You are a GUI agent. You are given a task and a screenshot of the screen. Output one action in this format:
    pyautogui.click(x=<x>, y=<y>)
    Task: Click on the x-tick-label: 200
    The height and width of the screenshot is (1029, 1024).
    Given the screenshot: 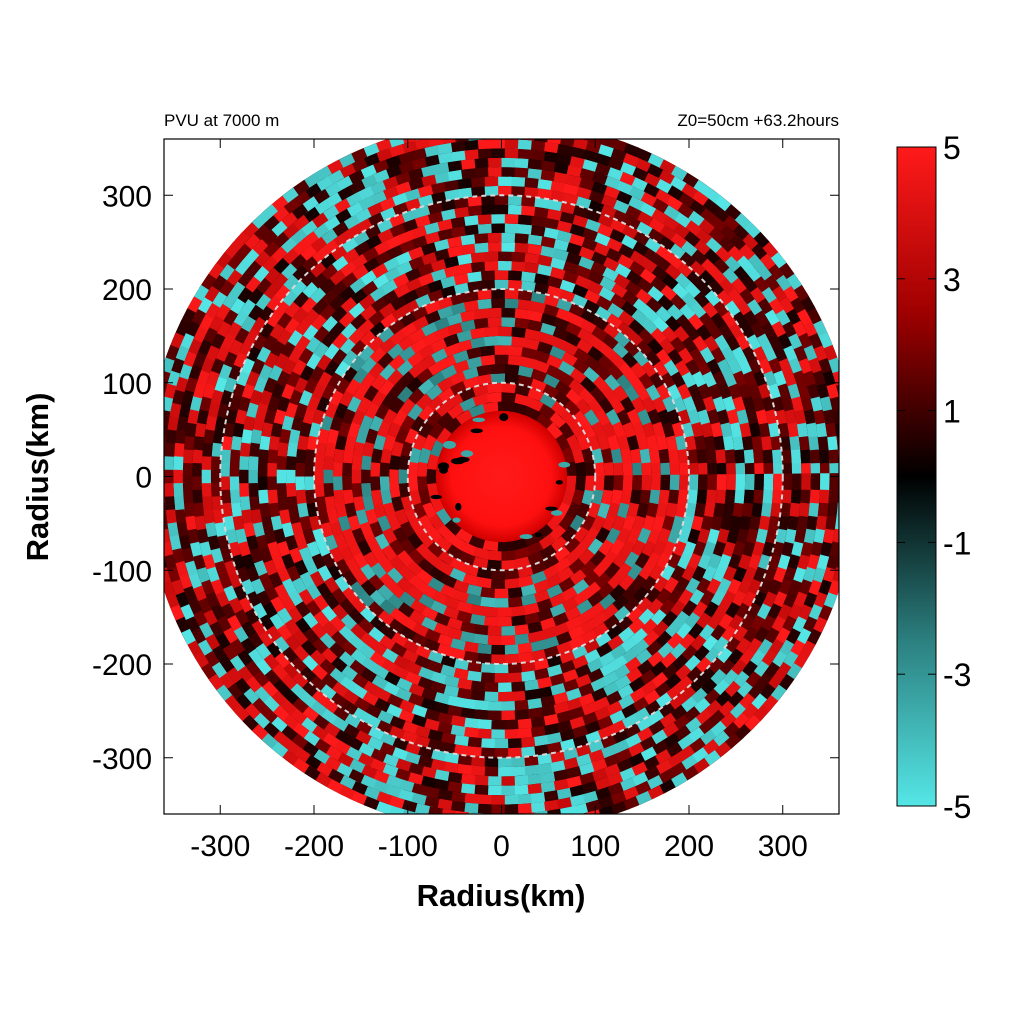 What is the action you would take?
    pyautogui.click(x=689, y=846)
    